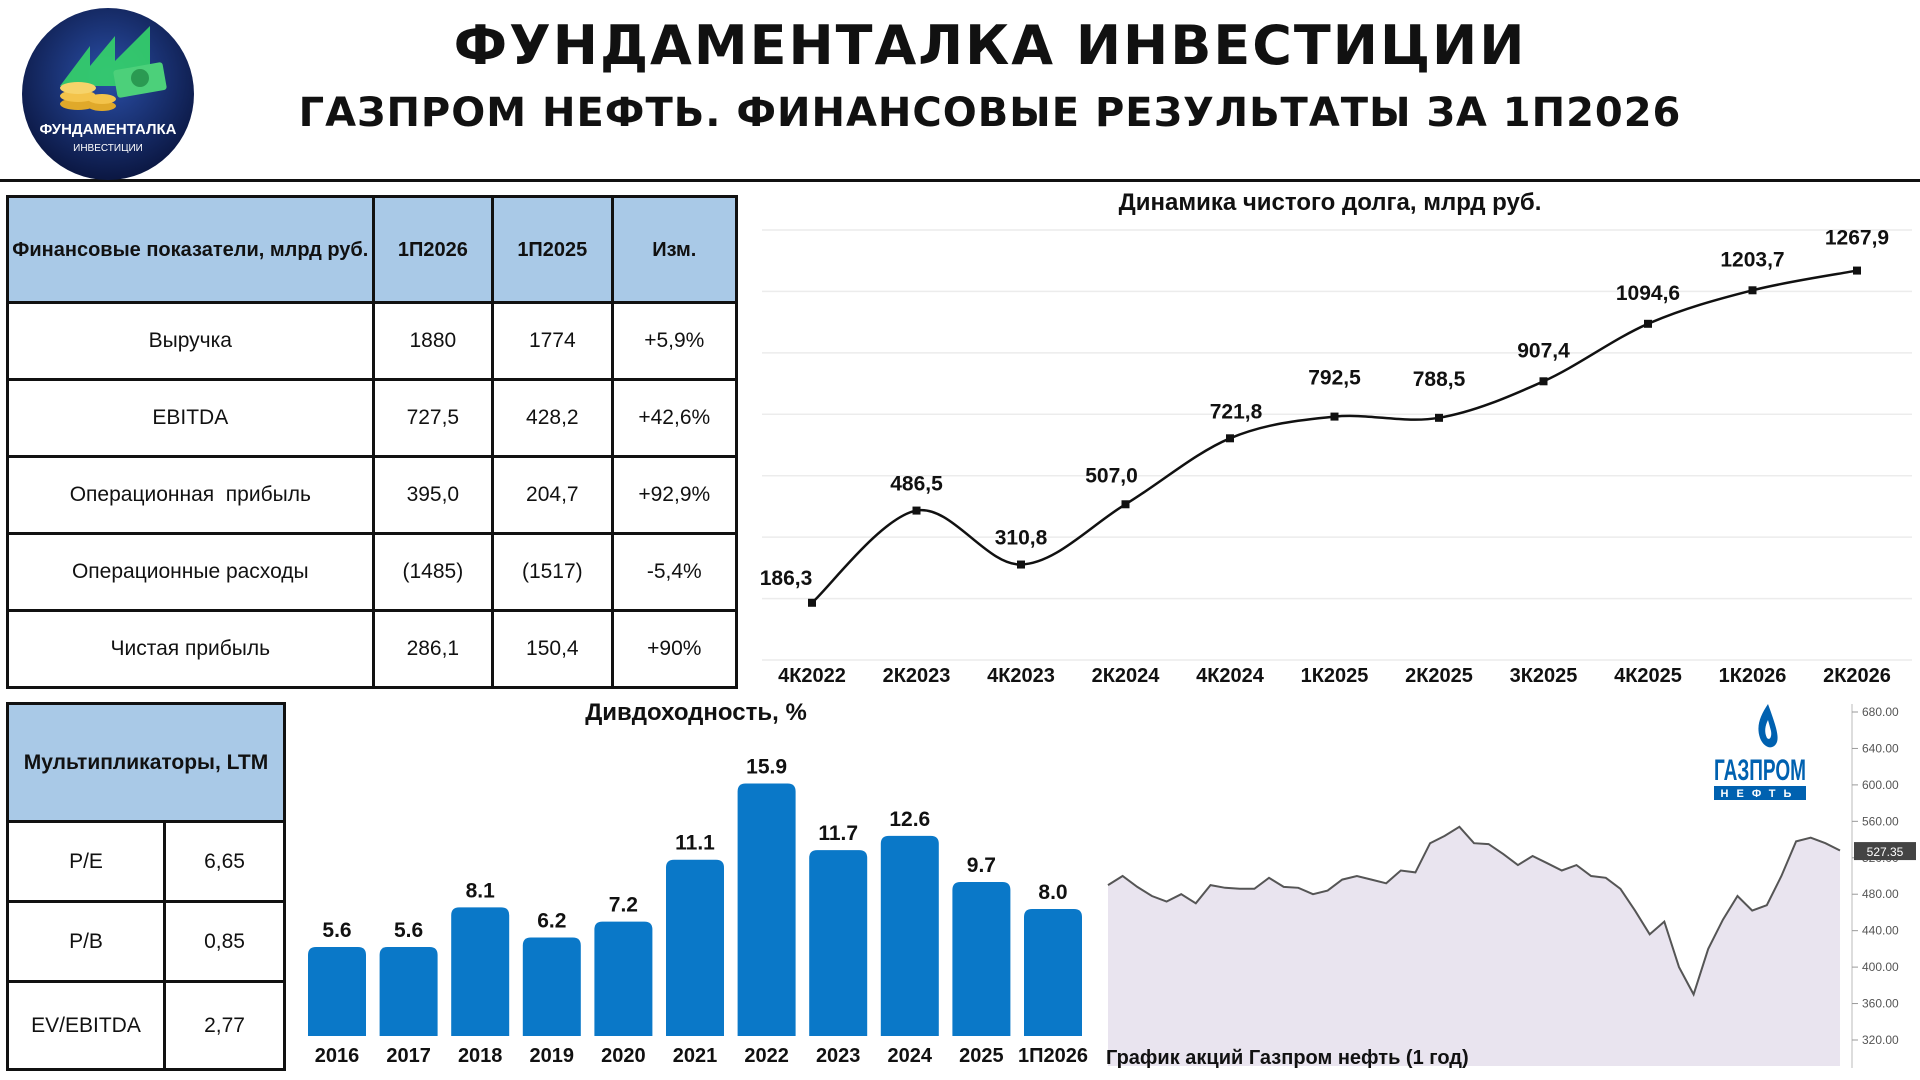  I want to click on table-cell: EBITDA, so click(190, 418).